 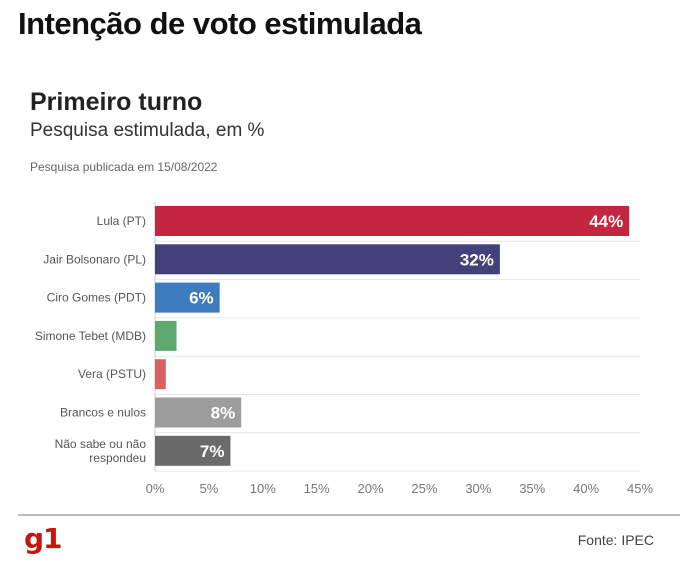 What do you see at coordinates (400, 488) in the screenshot?
I see `x-axis-tick-labels: 0% 5% 10% 15% 20% 25% 30% 35% 40% 45%` at bounding box center [400, 488].